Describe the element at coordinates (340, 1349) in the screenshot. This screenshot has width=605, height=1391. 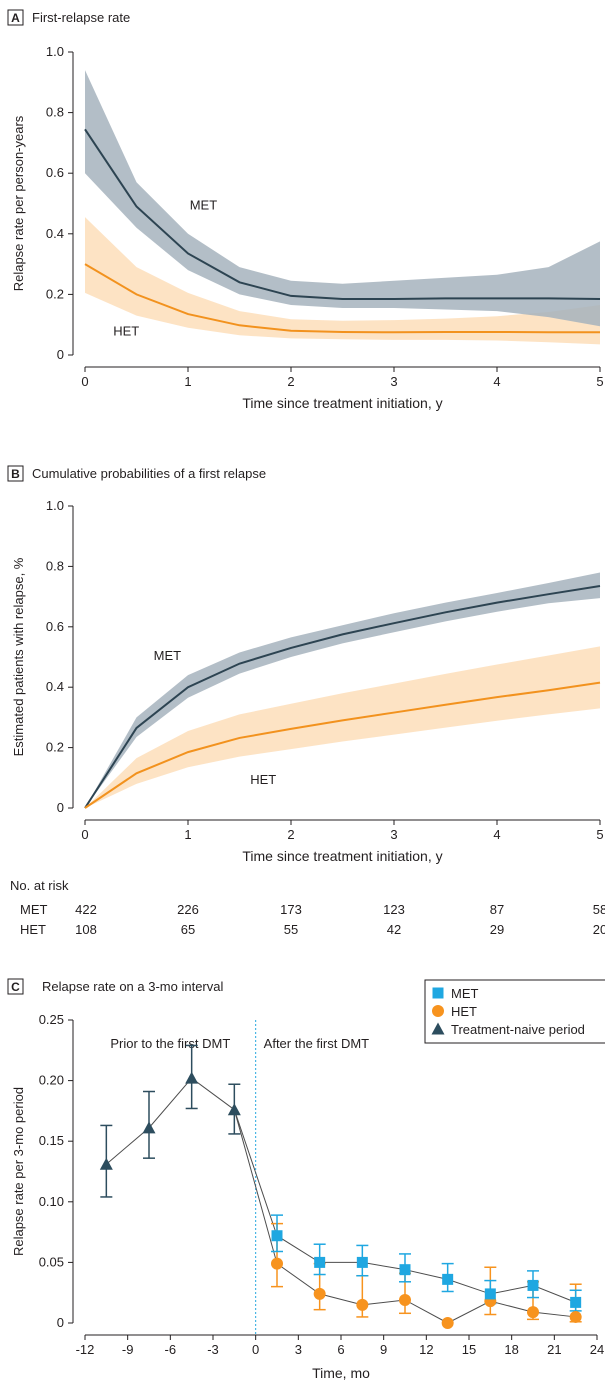
I see `x-tick-label: 6` at that location.